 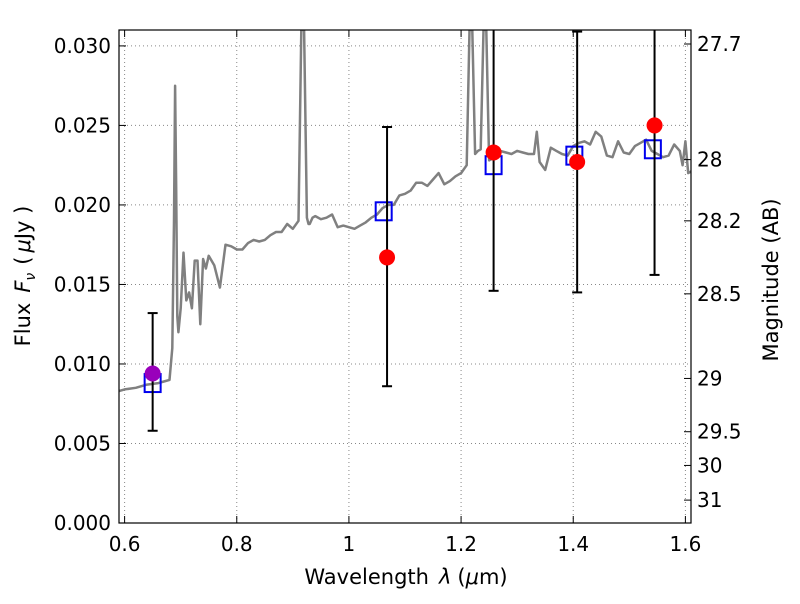 What do you see at coordinates (82, 443) in the screenshot?
I see `y-tick-label: 0.005` at bounding box center [82, 443].